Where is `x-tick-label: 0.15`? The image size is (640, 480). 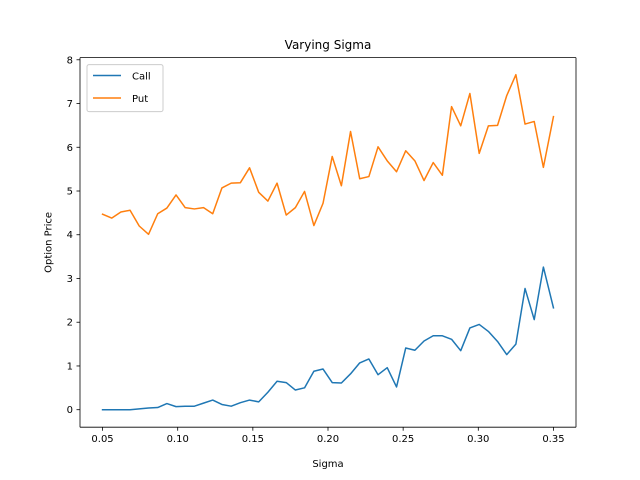
x-tick-label: 0.15 is located at coordinates (253, 439).